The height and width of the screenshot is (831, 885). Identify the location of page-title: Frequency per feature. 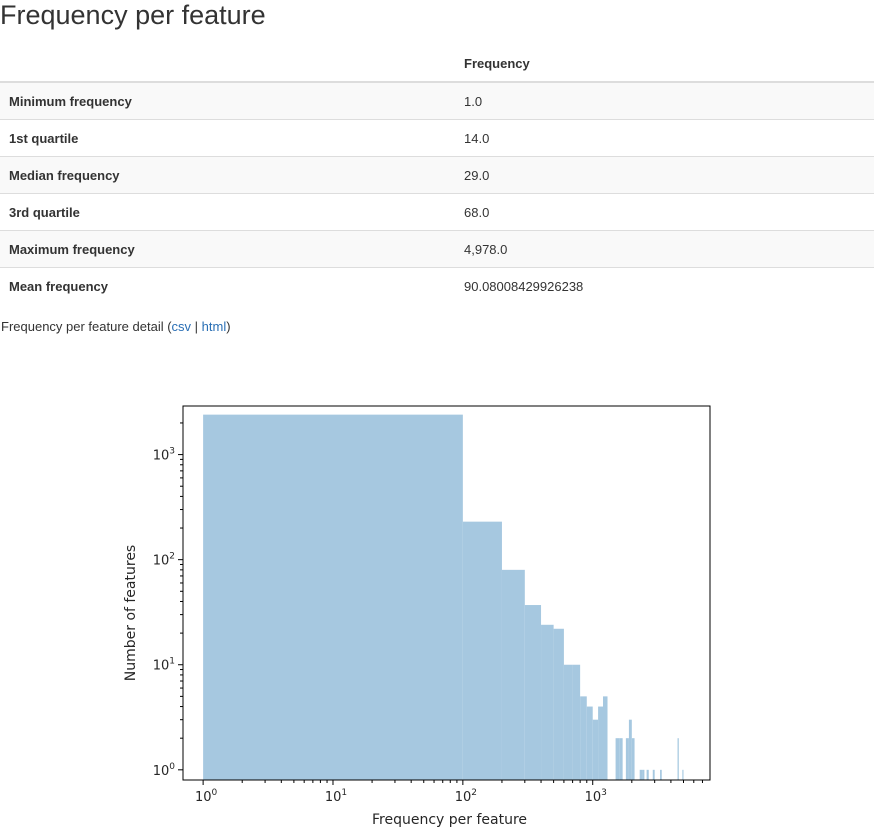
(133, 15).